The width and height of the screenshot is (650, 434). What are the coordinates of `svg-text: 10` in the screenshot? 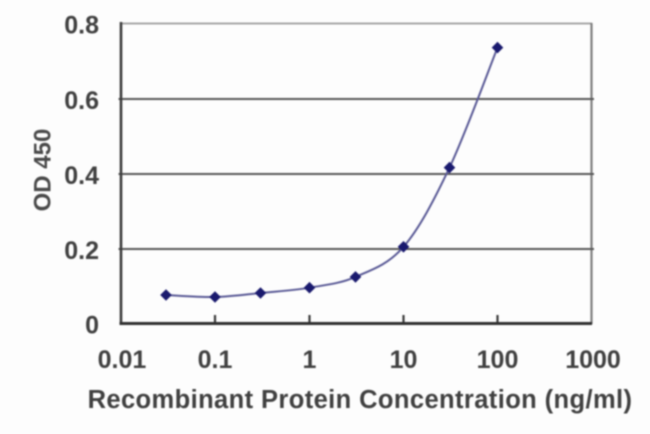 It's located at (404, 360).